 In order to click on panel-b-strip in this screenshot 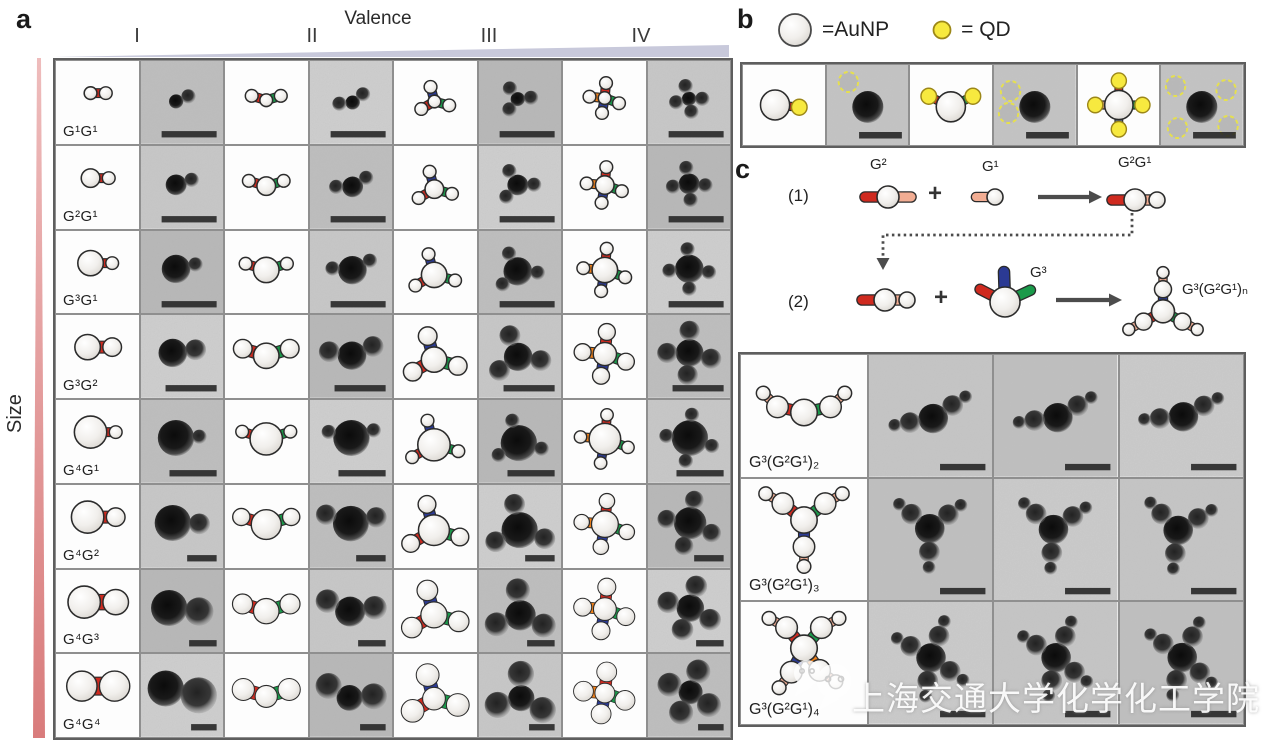, I will do `click(993, 105)`.